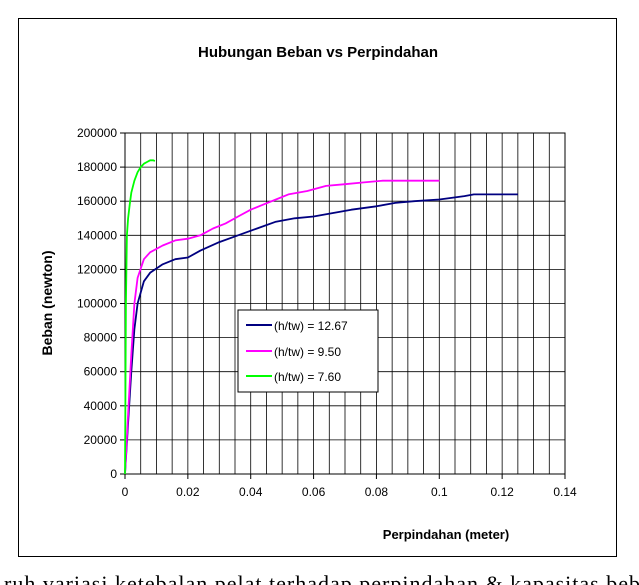  I want to click on y-tick-label: 0, so click(113, 474).